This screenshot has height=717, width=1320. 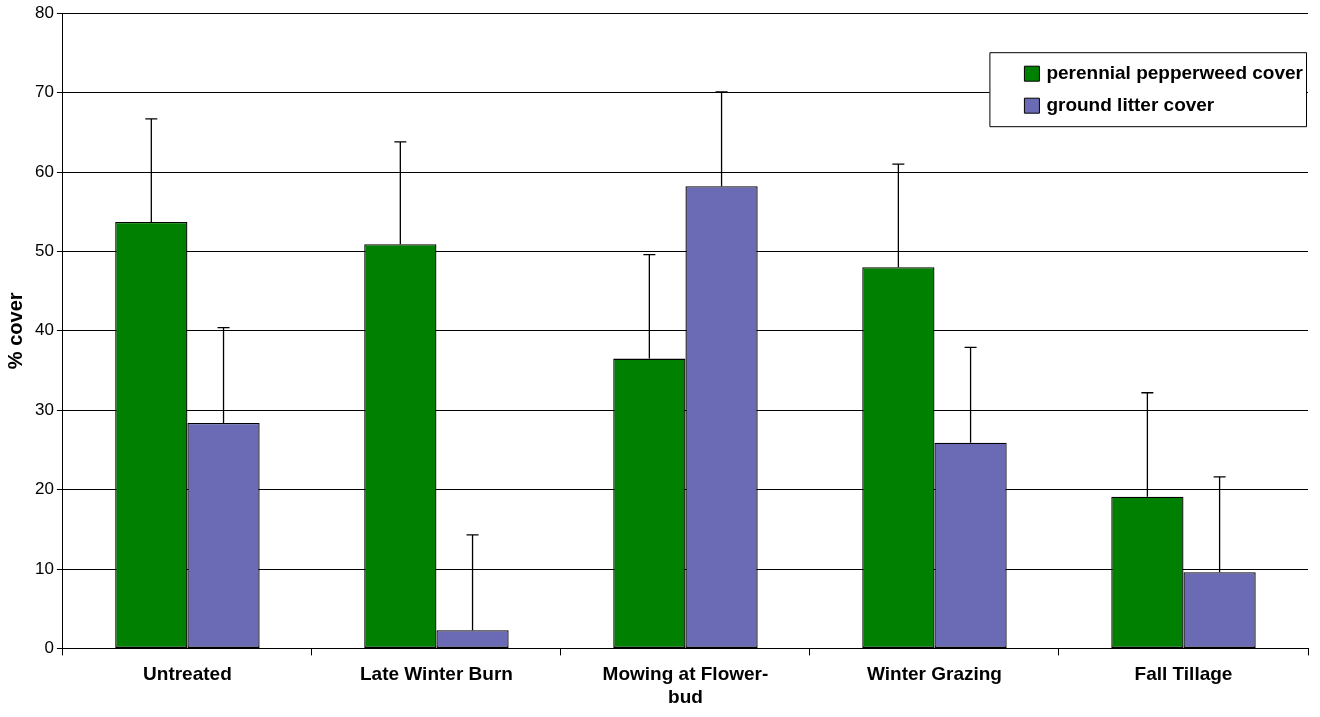 What do you see at coordinates (44, 330) in the screenshot?
I see `y-tick-label: 40` at bounding box center [44, 330].